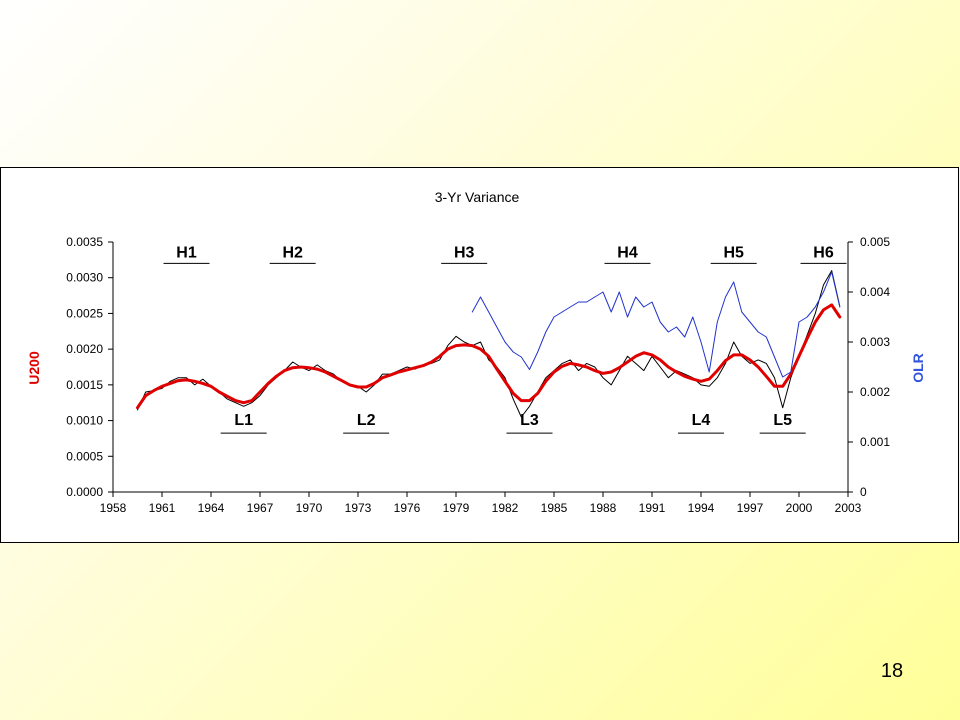 This screenshot has width=960, height=720. I want to click on page-number: 18, so click(892, 671).